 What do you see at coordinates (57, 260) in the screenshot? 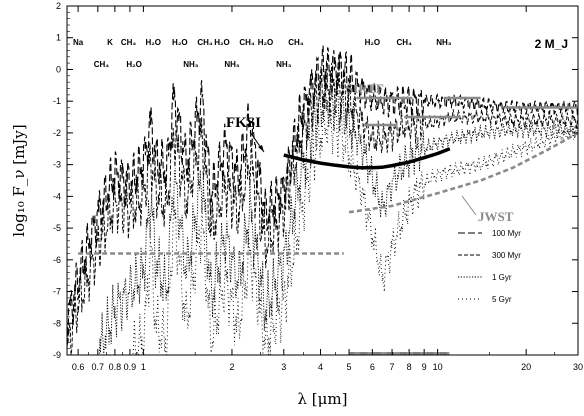
I see `y-tick-label: -6` at bounding box center [57, 260].